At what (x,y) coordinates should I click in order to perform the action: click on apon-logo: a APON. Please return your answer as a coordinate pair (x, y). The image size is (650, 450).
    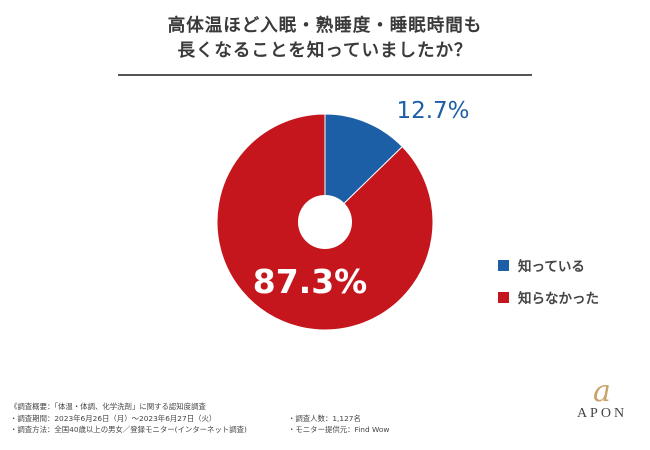
    Looking at the image, I should click on (602, 401).